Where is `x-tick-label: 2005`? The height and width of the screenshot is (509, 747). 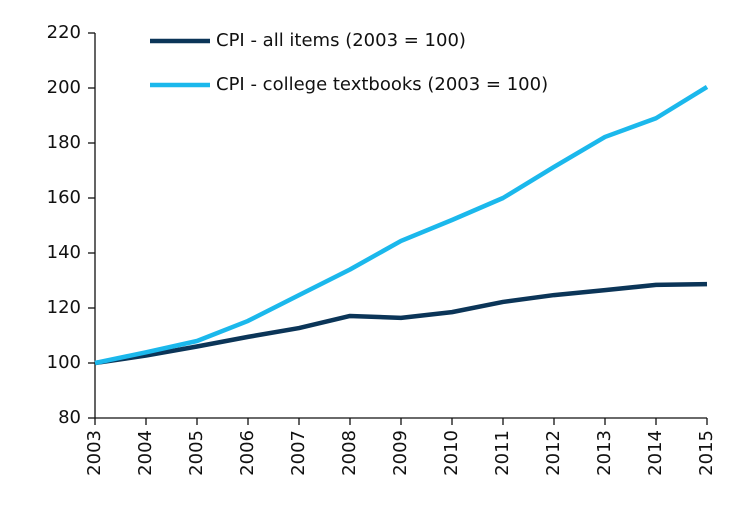
x-tick-label: 2005 is located at coordinates (196, 453).